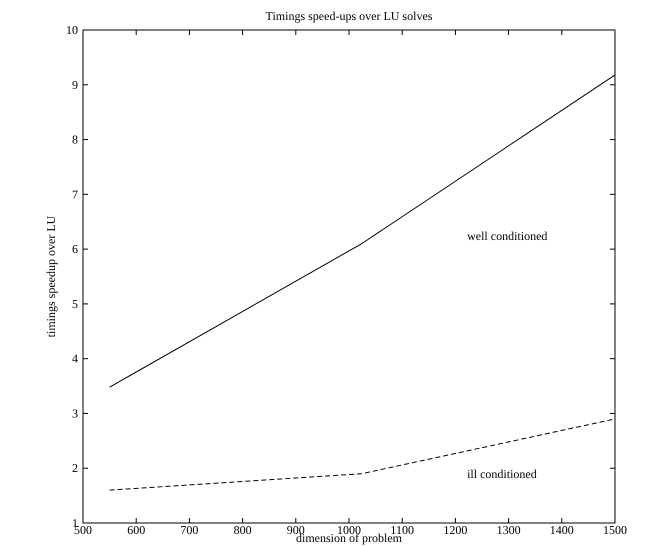 The image size is (663, 546). What do you see at coordinates (75, 359) in the screenshot?
I see `y-tick-label: 4` at bounding box center [75, 359].